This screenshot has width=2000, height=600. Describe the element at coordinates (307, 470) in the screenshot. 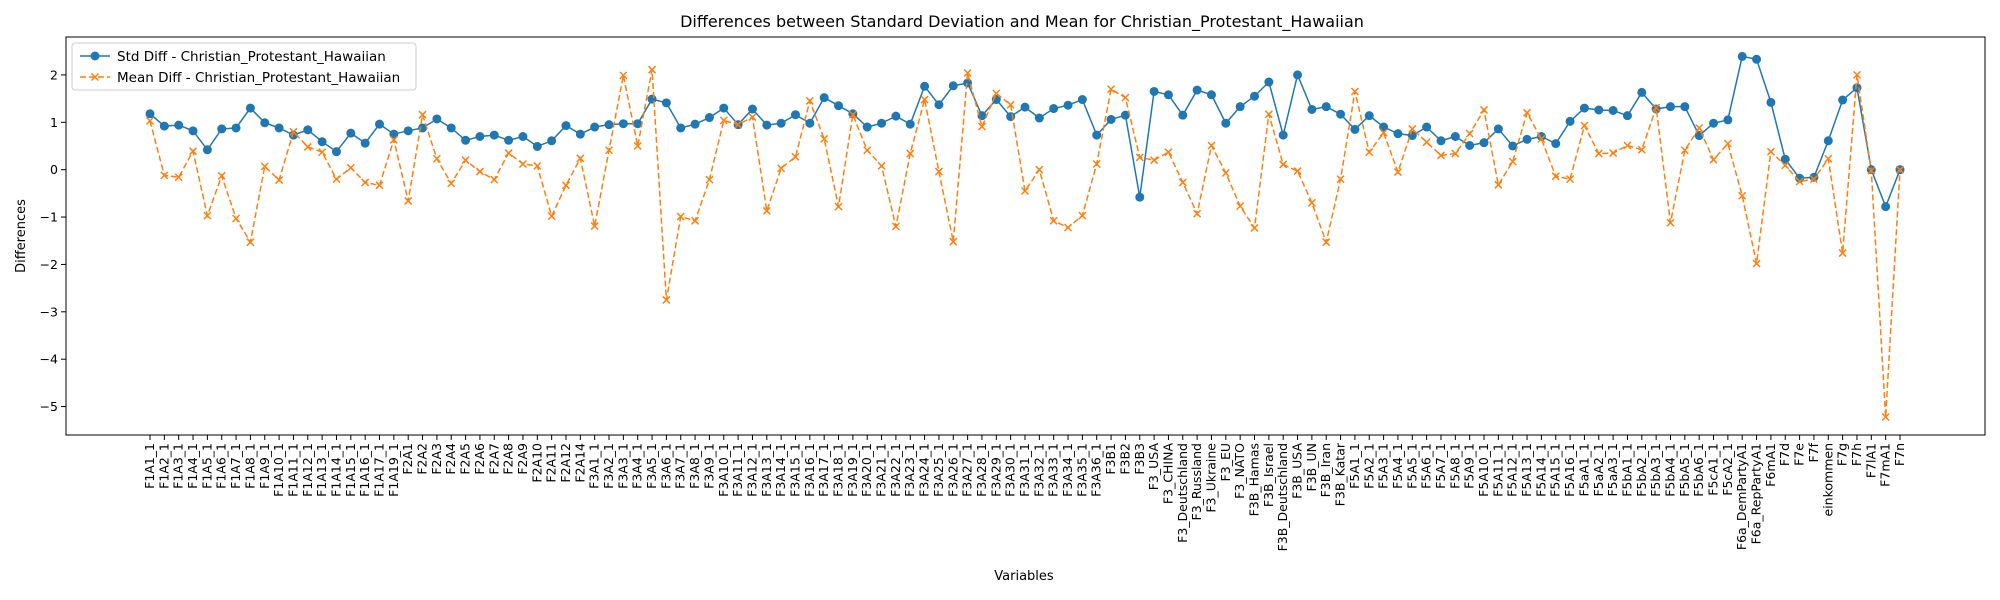

I see `x-tick-label: F1A12_1` at that location.